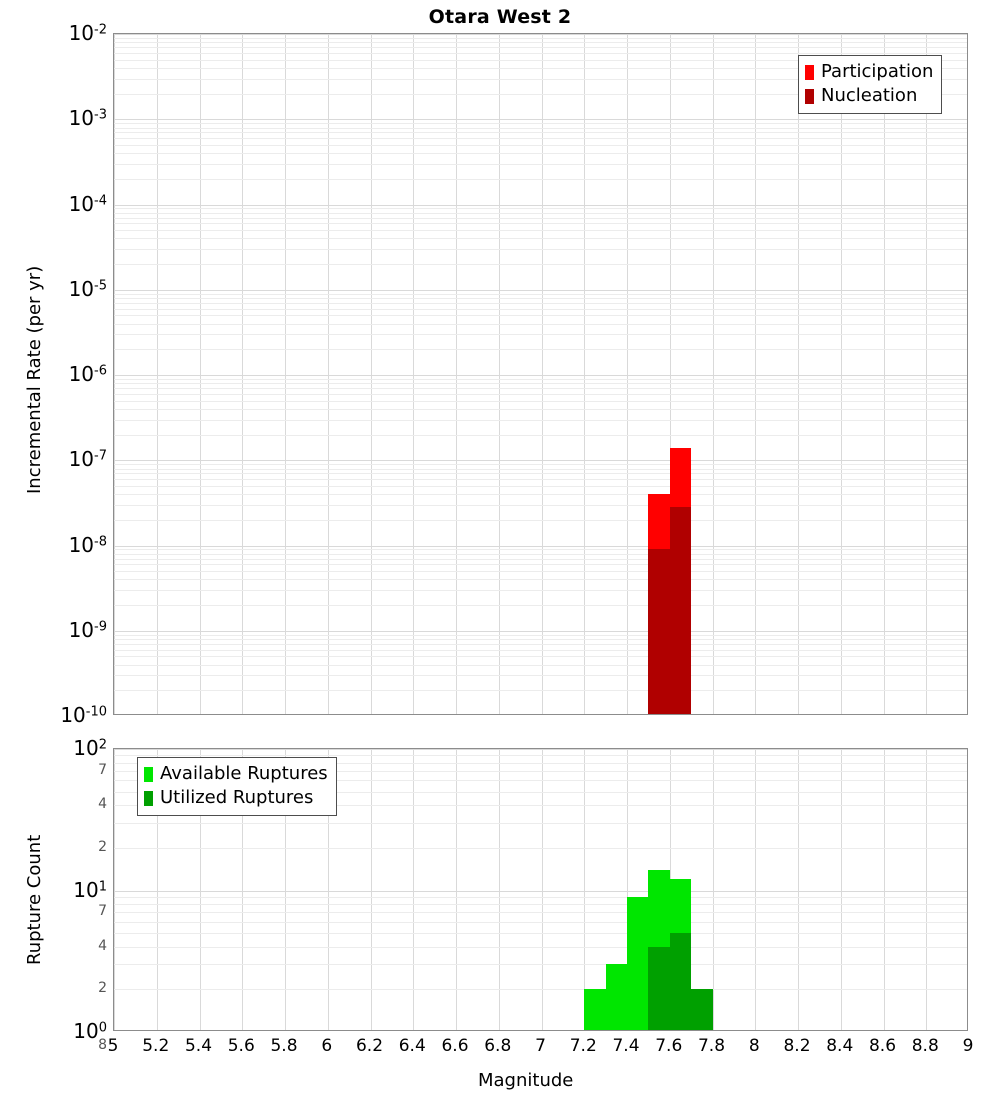 The width and height of the screenshot is (1000, 1100). Describe the element at coordinates (369, 1046) in the screenshot. I see `x-axis-tick: 6.2` at that location.